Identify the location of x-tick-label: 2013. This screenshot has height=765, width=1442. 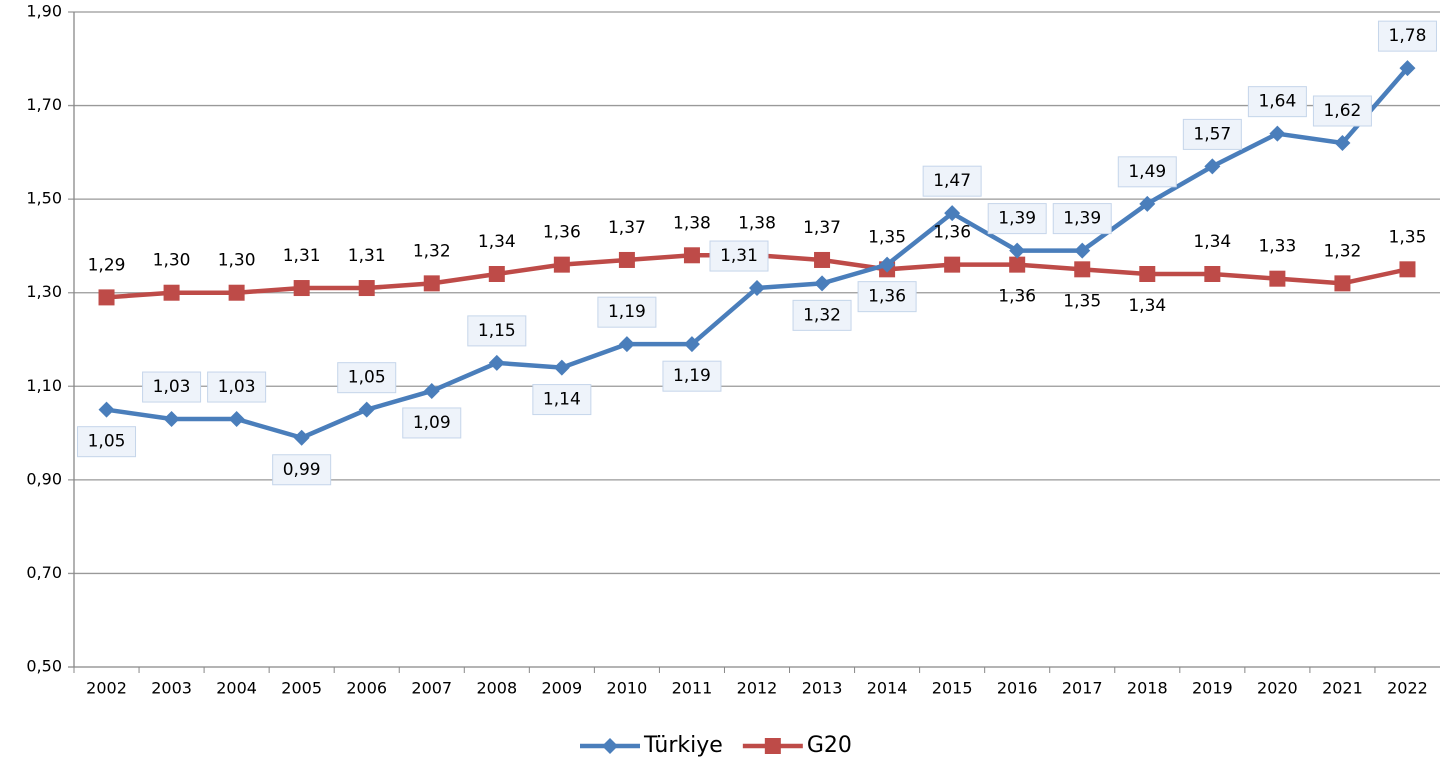
(822, 688).